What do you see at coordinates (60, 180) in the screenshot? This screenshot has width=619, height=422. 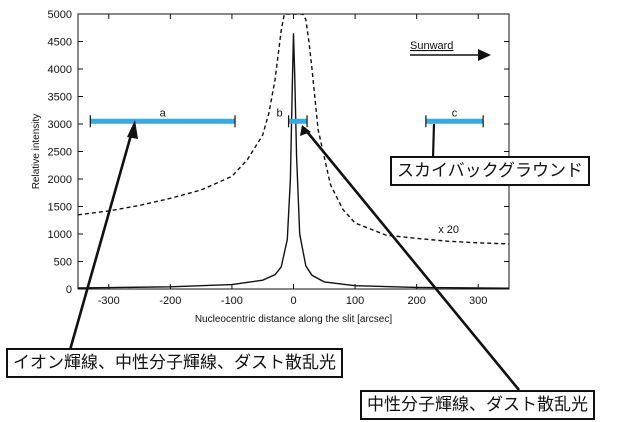 I see `y-tick-label: 2000` at bounding box center [60, 180].